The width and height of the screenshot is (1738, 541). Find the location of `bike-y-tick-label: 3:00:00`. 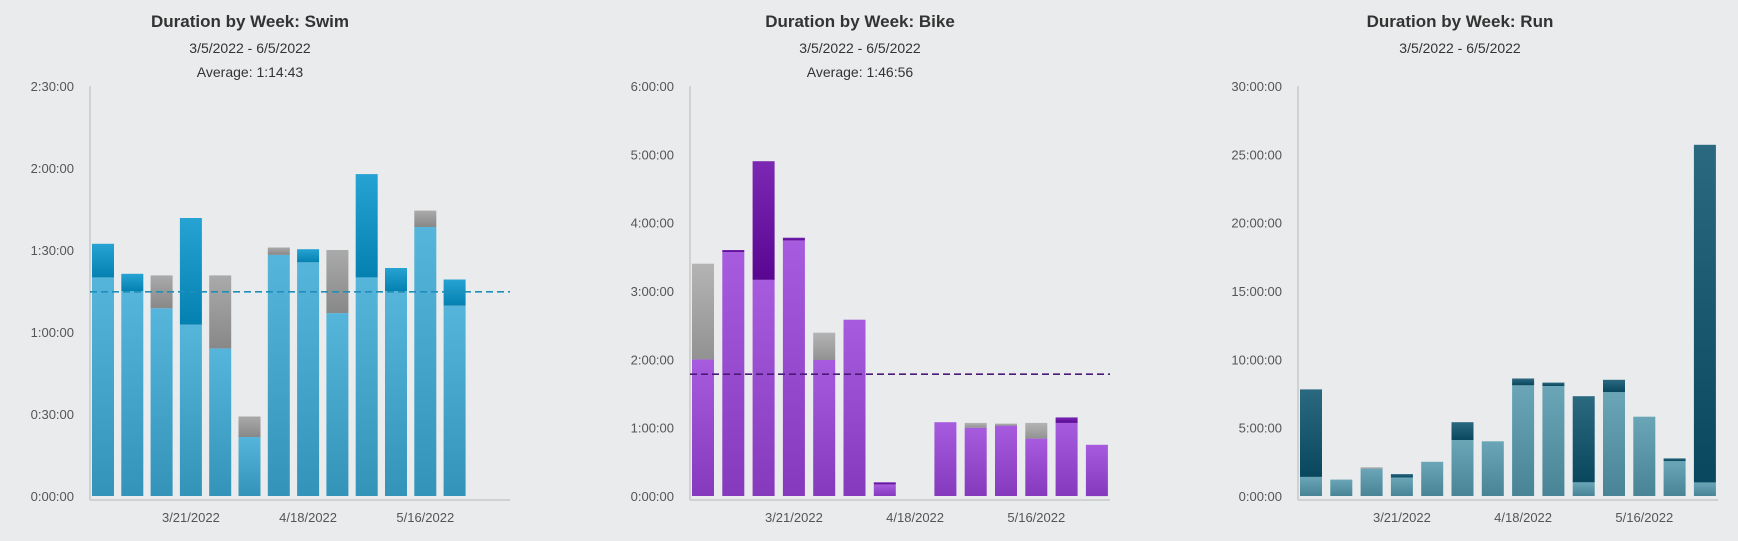

bike-y-tick-label: 3:00:00 is located at coordinates (652, 291).